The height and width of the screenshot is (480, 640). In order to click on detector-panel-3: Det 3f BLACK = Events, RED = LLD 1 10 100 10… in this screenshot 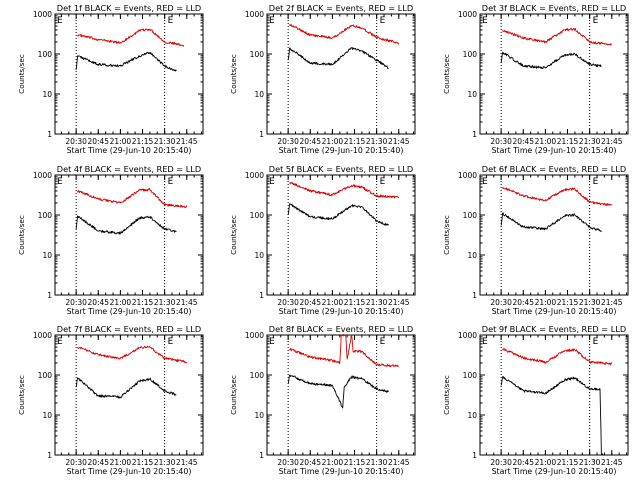, I will do `click(535, 79)`.